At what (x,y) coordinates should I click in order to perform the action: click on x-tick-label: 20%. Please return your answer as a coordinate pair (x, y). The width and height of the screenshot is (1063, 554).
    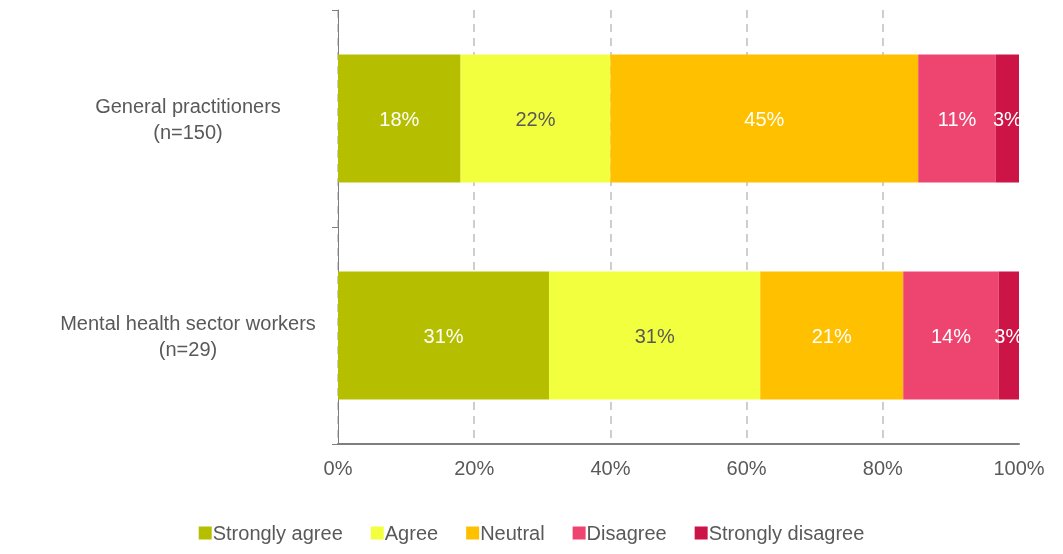
    Looking at the image, I should click on (474, 468).